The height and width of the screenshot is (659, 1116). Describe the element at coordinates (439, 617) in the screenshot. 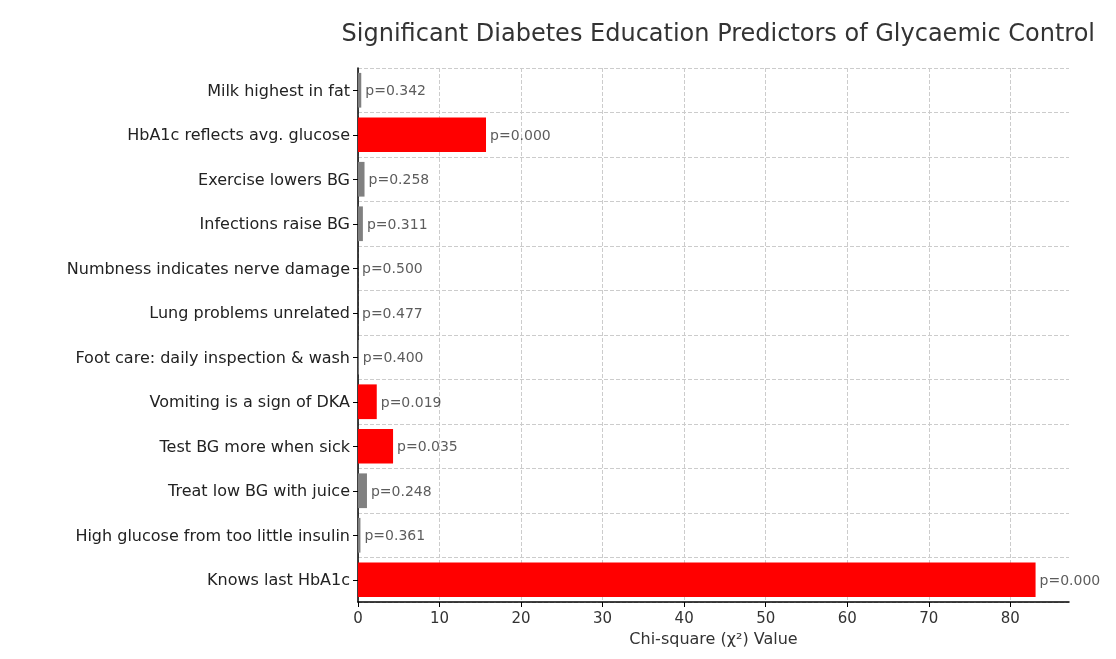

I see `x-tick-label: 10` at that location.